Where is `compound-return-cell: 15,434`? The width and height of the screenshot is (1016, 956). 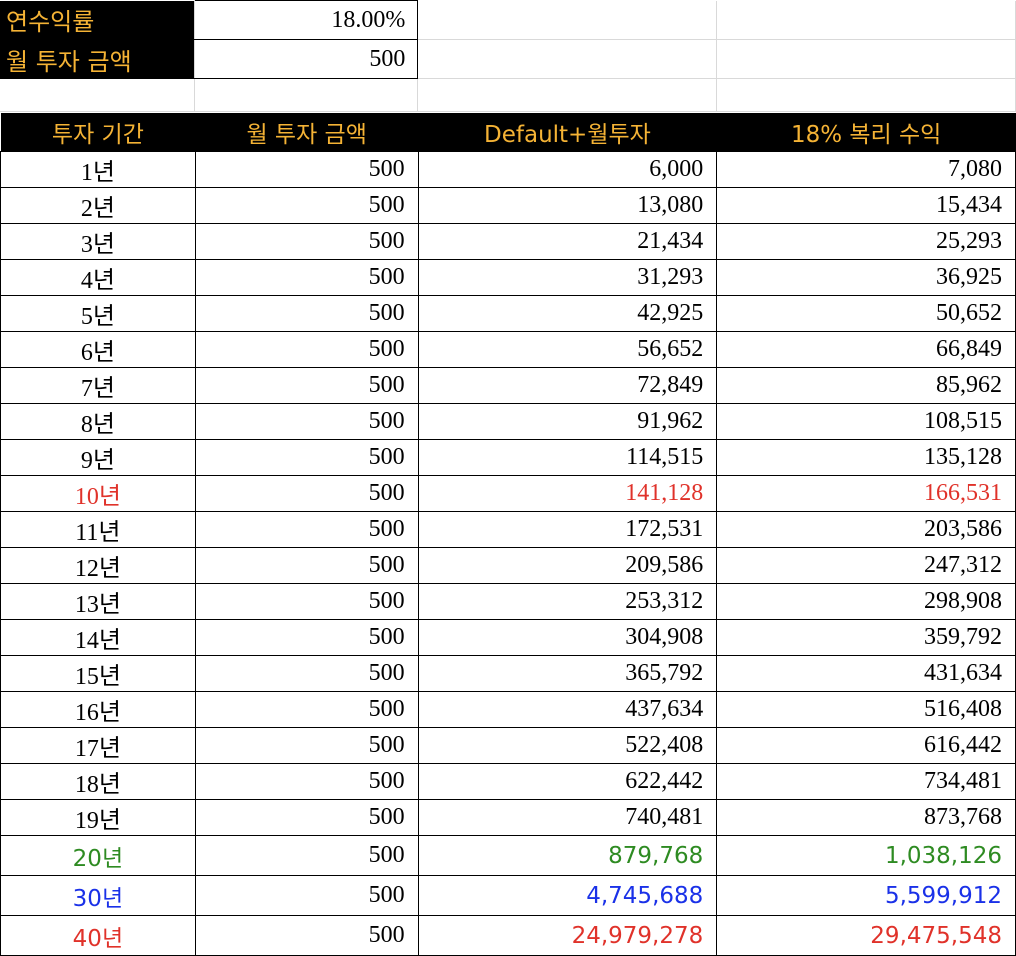 compound-return-cell: 15,434 is located at coordinates (866, 205).